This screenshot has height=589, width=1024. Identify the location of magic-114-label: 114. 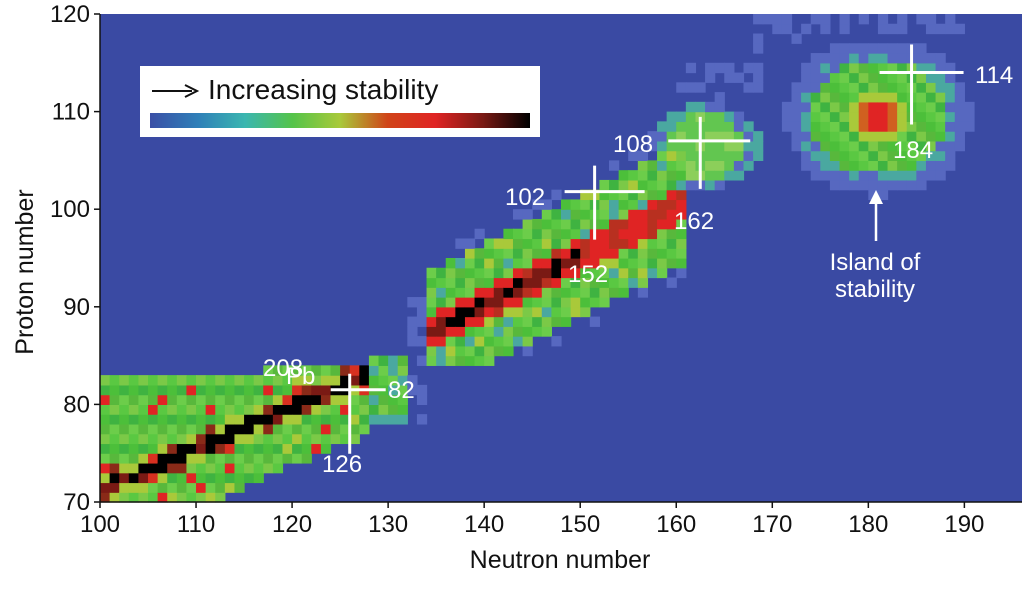
(994, 75).